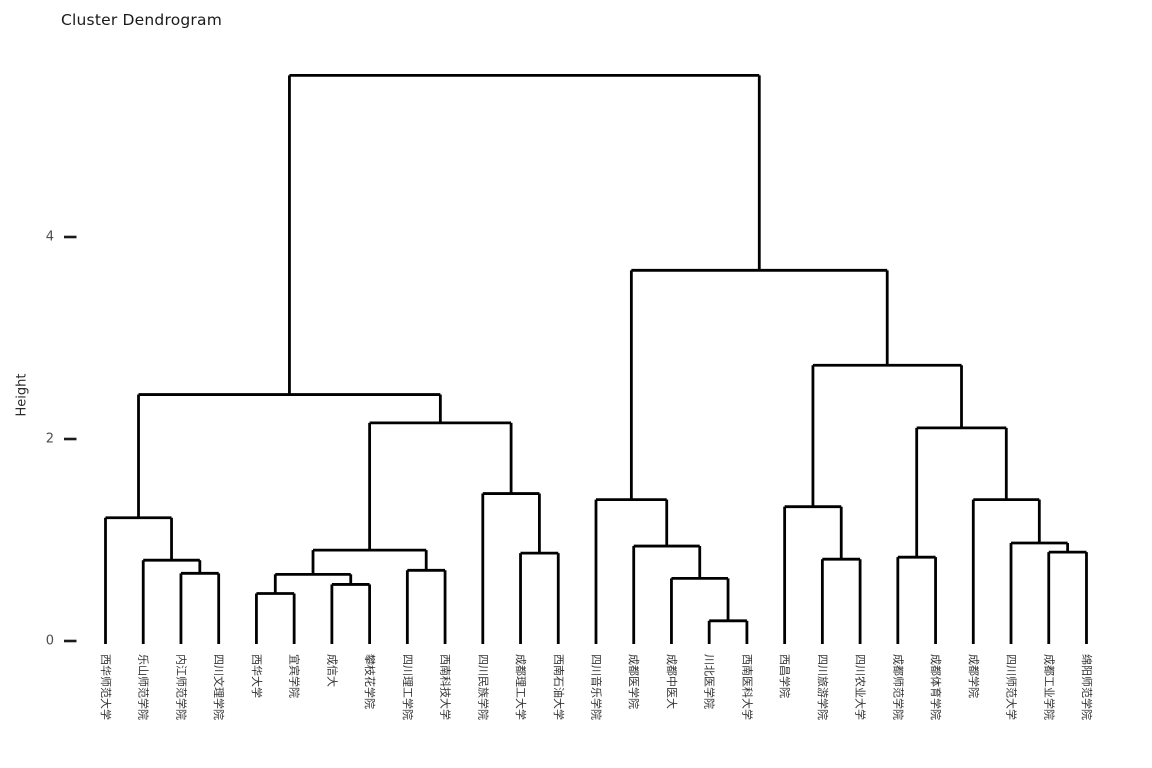 This screenshot has height=768, width=1152. I want to click on leaf-label: 绵阳师范学院, so click(1087, 687).